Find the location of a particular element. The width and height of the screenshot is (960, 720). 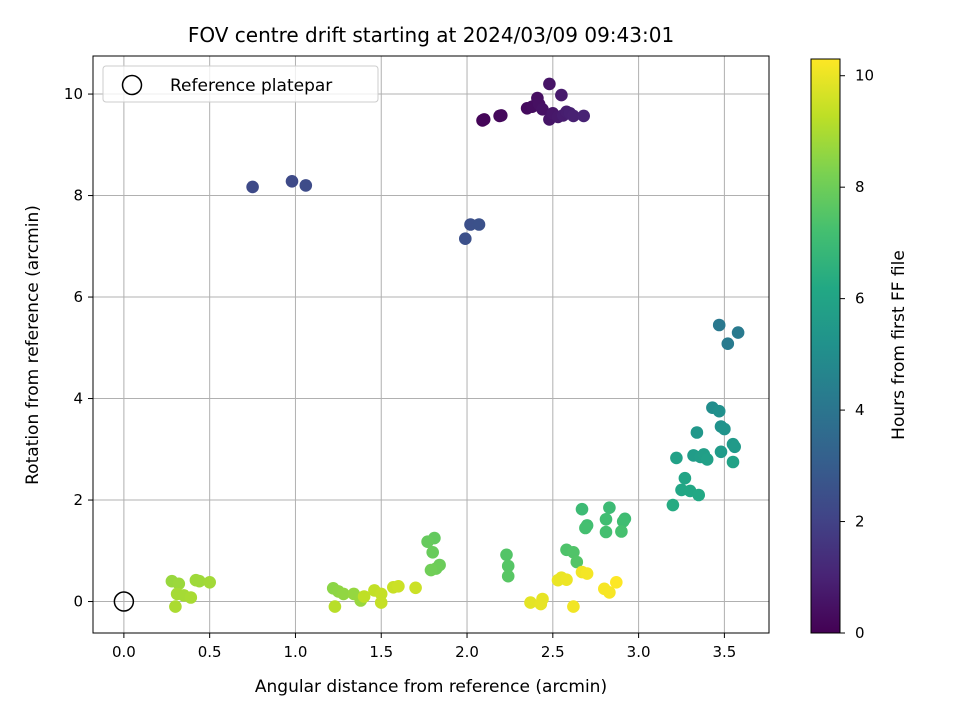

y-tick-label: 4 is located at coordinates (78, 399).